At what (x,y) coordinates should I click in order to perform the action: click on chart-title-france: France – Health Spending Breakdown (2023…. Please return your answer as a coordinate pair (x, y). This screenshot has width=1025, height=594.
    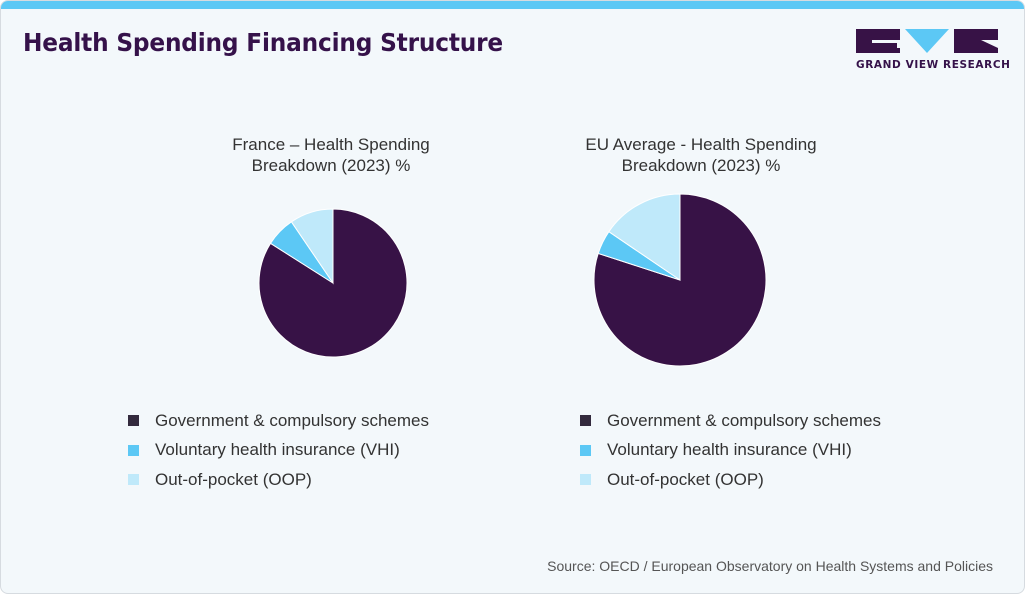
    Looking at the image, I should click on (331, 155).